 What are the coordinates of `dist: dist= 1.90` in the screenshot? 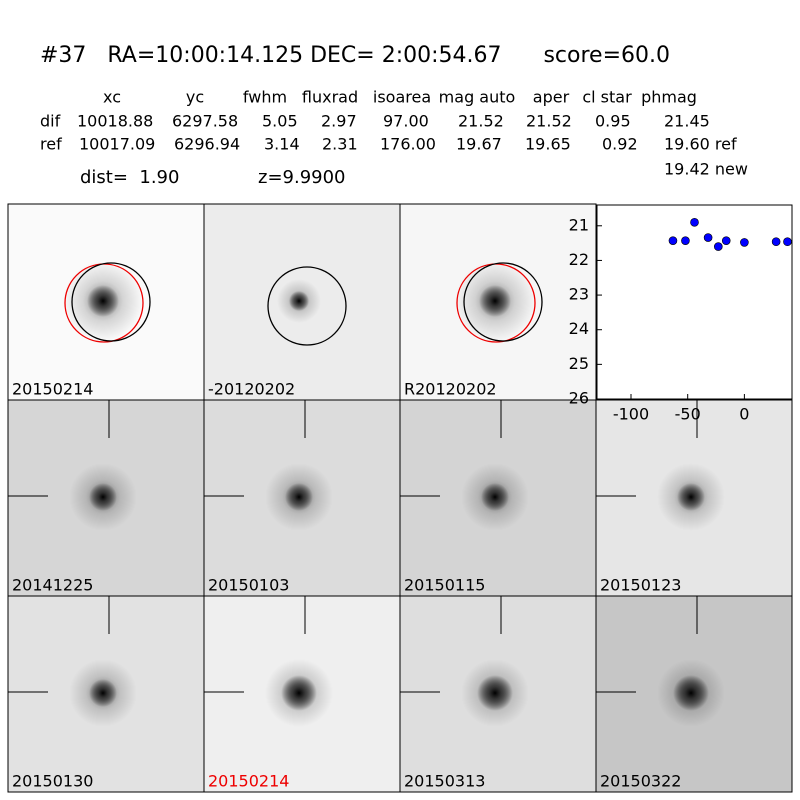 It's located at (129, 177).